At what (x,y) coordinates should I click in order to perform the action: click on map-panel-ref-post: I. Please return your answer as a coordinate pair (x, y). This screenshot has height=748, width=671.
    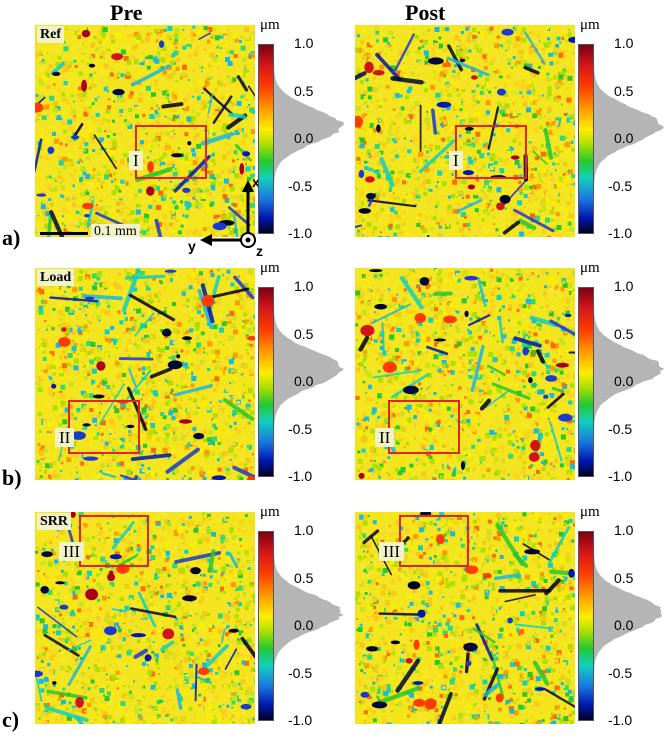
    Looking at the image, I should click on (465, 131).